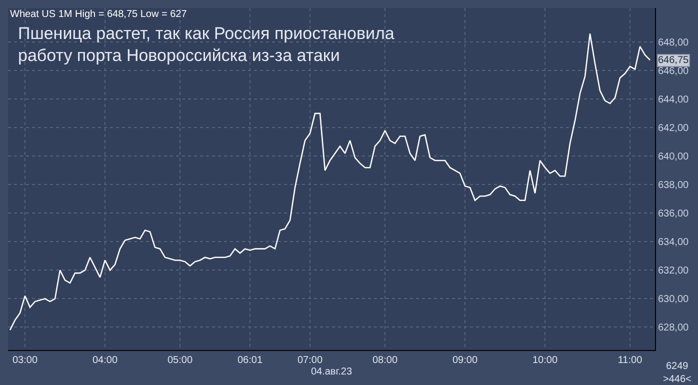  What do you see at coordinates (180, 360) in the screenshot?
I see `x-tick-label: 05:00` at bounding box center [180, 360].